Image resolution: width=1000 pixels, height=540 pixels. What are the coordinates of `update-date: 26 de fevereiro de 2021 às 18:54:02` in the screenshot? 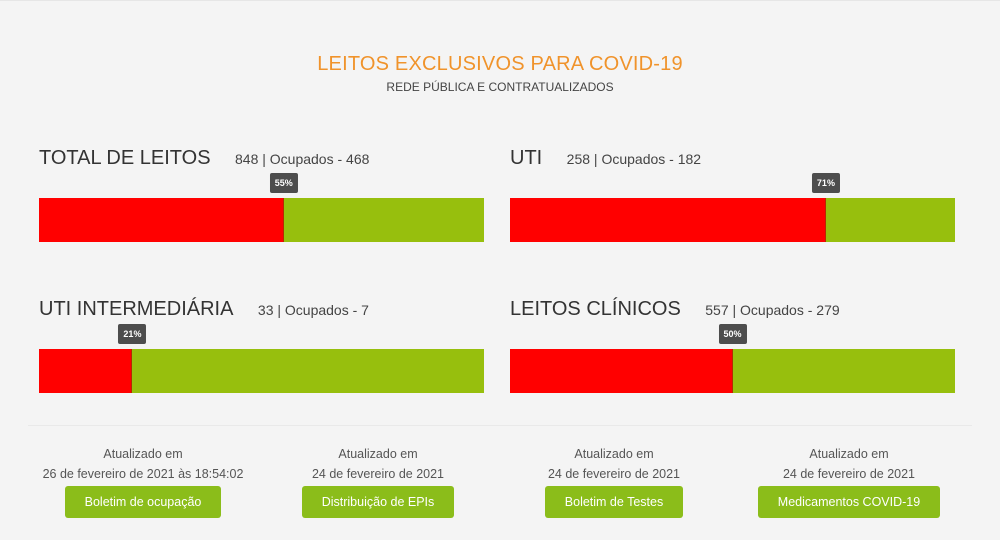 It's located at (143, 474).